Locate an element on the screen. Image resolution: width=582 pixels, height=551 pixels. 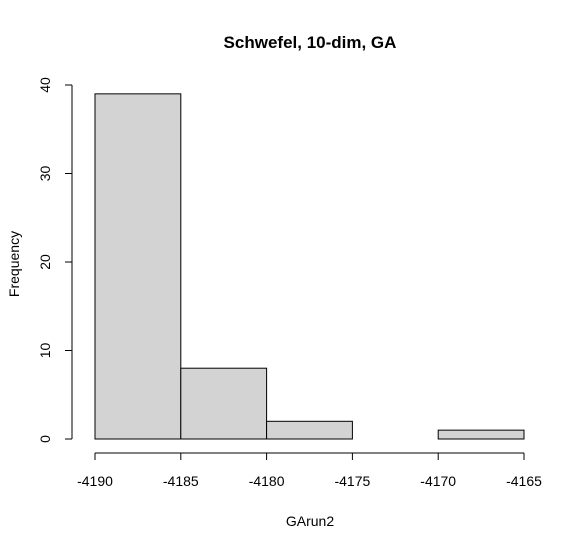
y-tick-label-4: 40 is located at coordinates (45, 85).